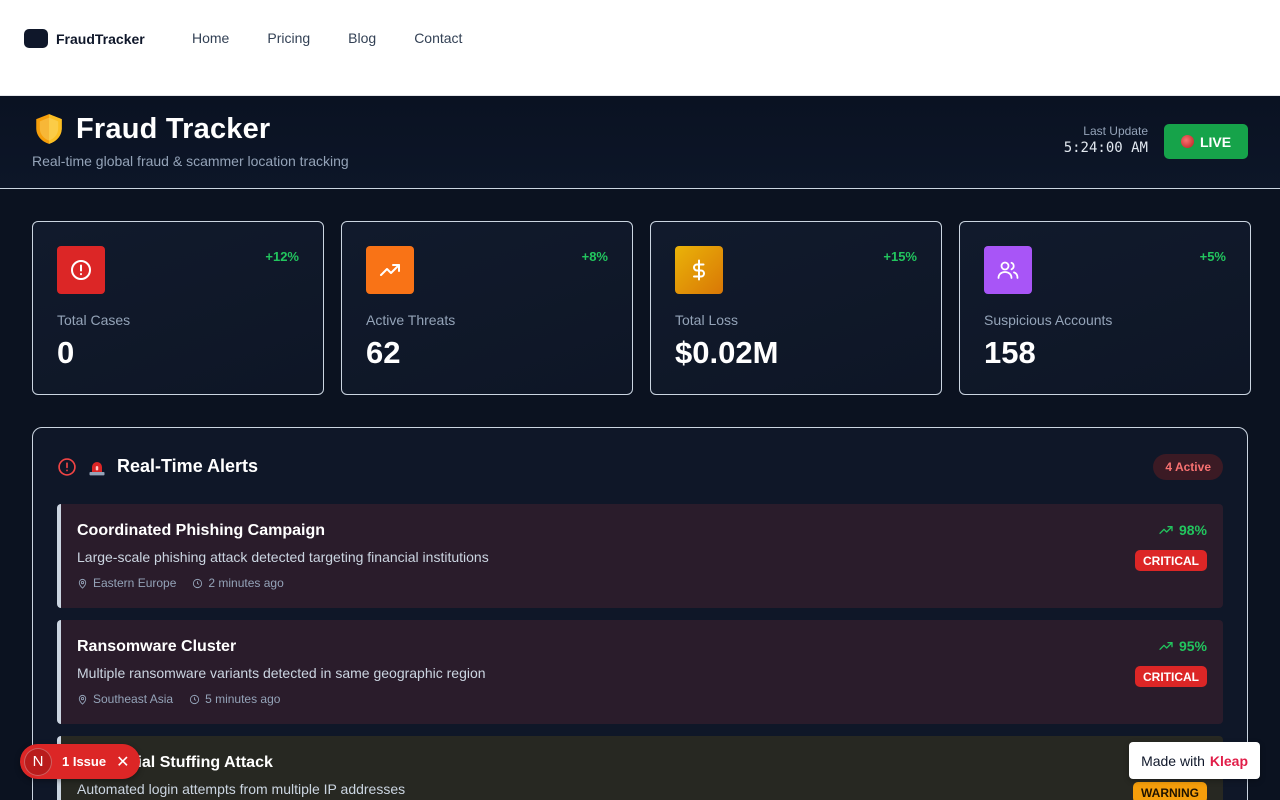  I want to click on dollar-icon, so click(699, 270).